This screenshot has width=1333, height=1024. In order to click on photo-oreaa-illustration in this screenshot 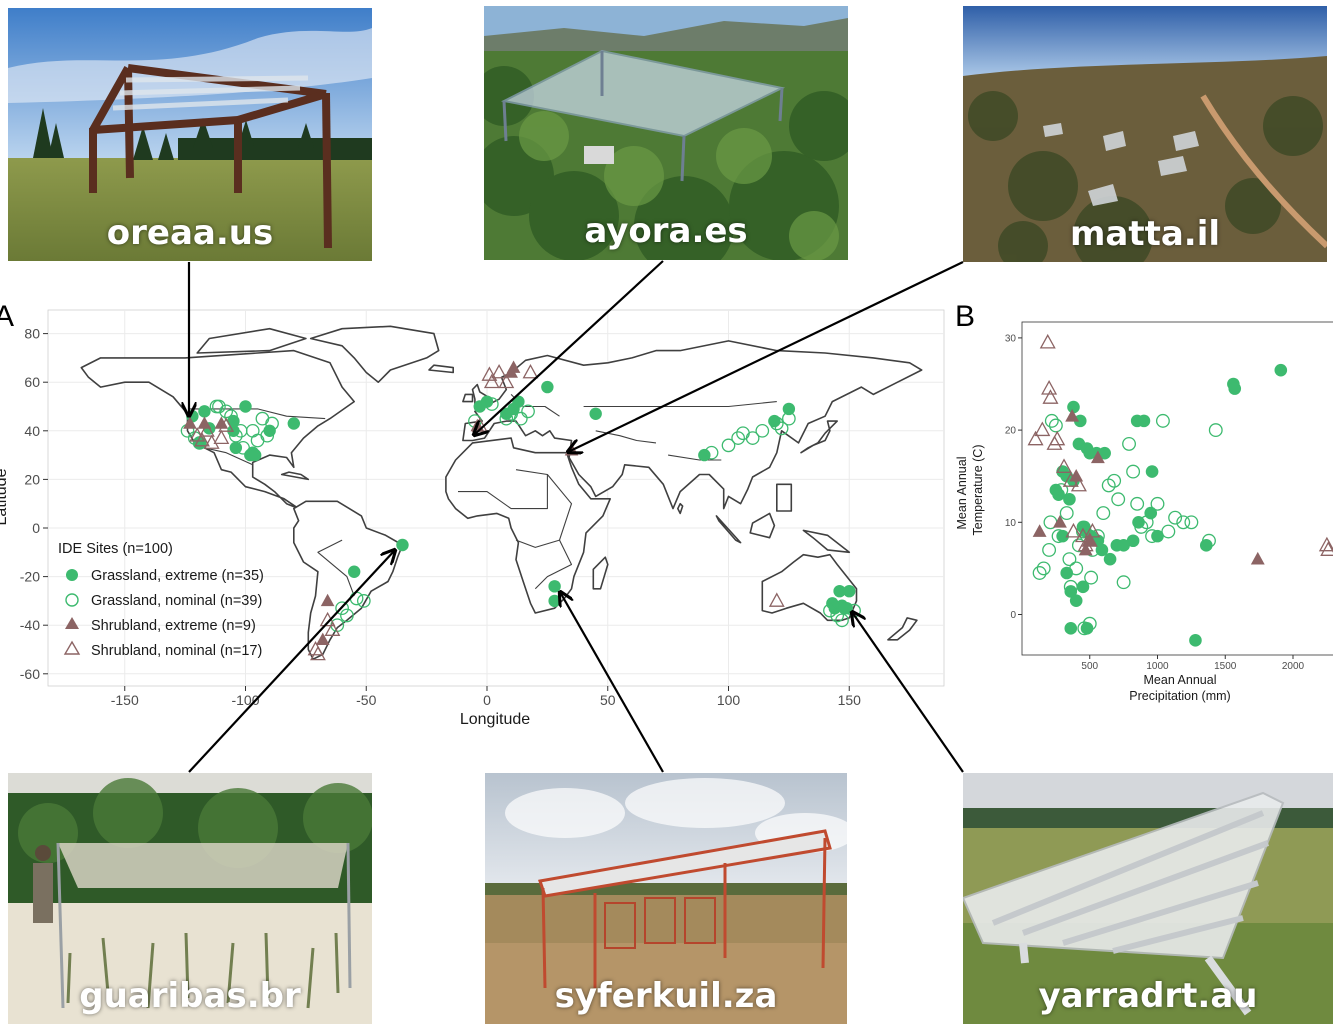, I will do `click(190, 134)`.